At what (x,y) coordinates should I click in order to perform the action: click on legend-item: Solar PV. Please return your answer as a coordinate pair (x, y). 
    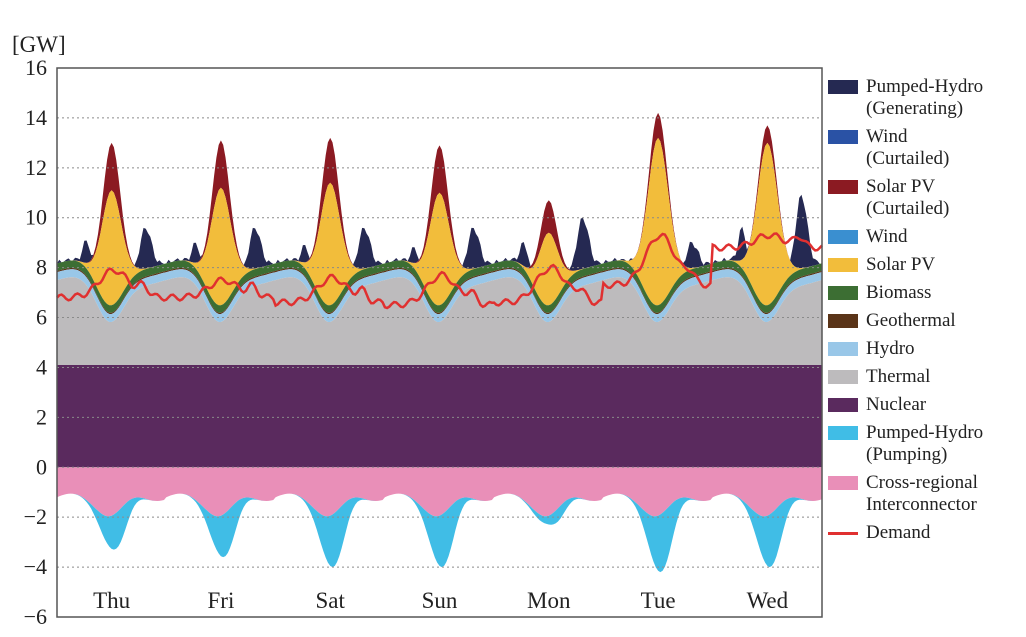
    Looking at the image, I should click on (925, 265).